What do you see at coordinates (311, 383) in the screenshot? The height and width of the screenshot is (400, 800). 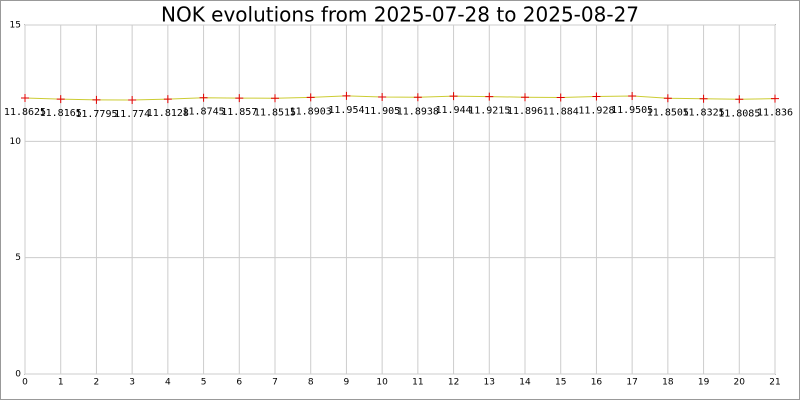 I see `x-tick-label: 8` at bounding box center [311, 383].